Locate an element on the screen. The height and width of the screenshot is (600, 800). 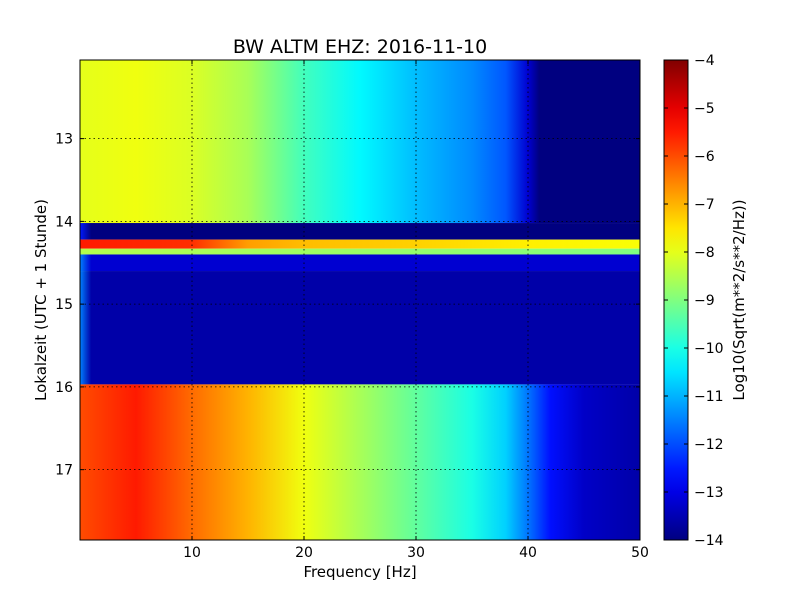
colorbar-tick-label: −4 is located at coordinates (704, 61).